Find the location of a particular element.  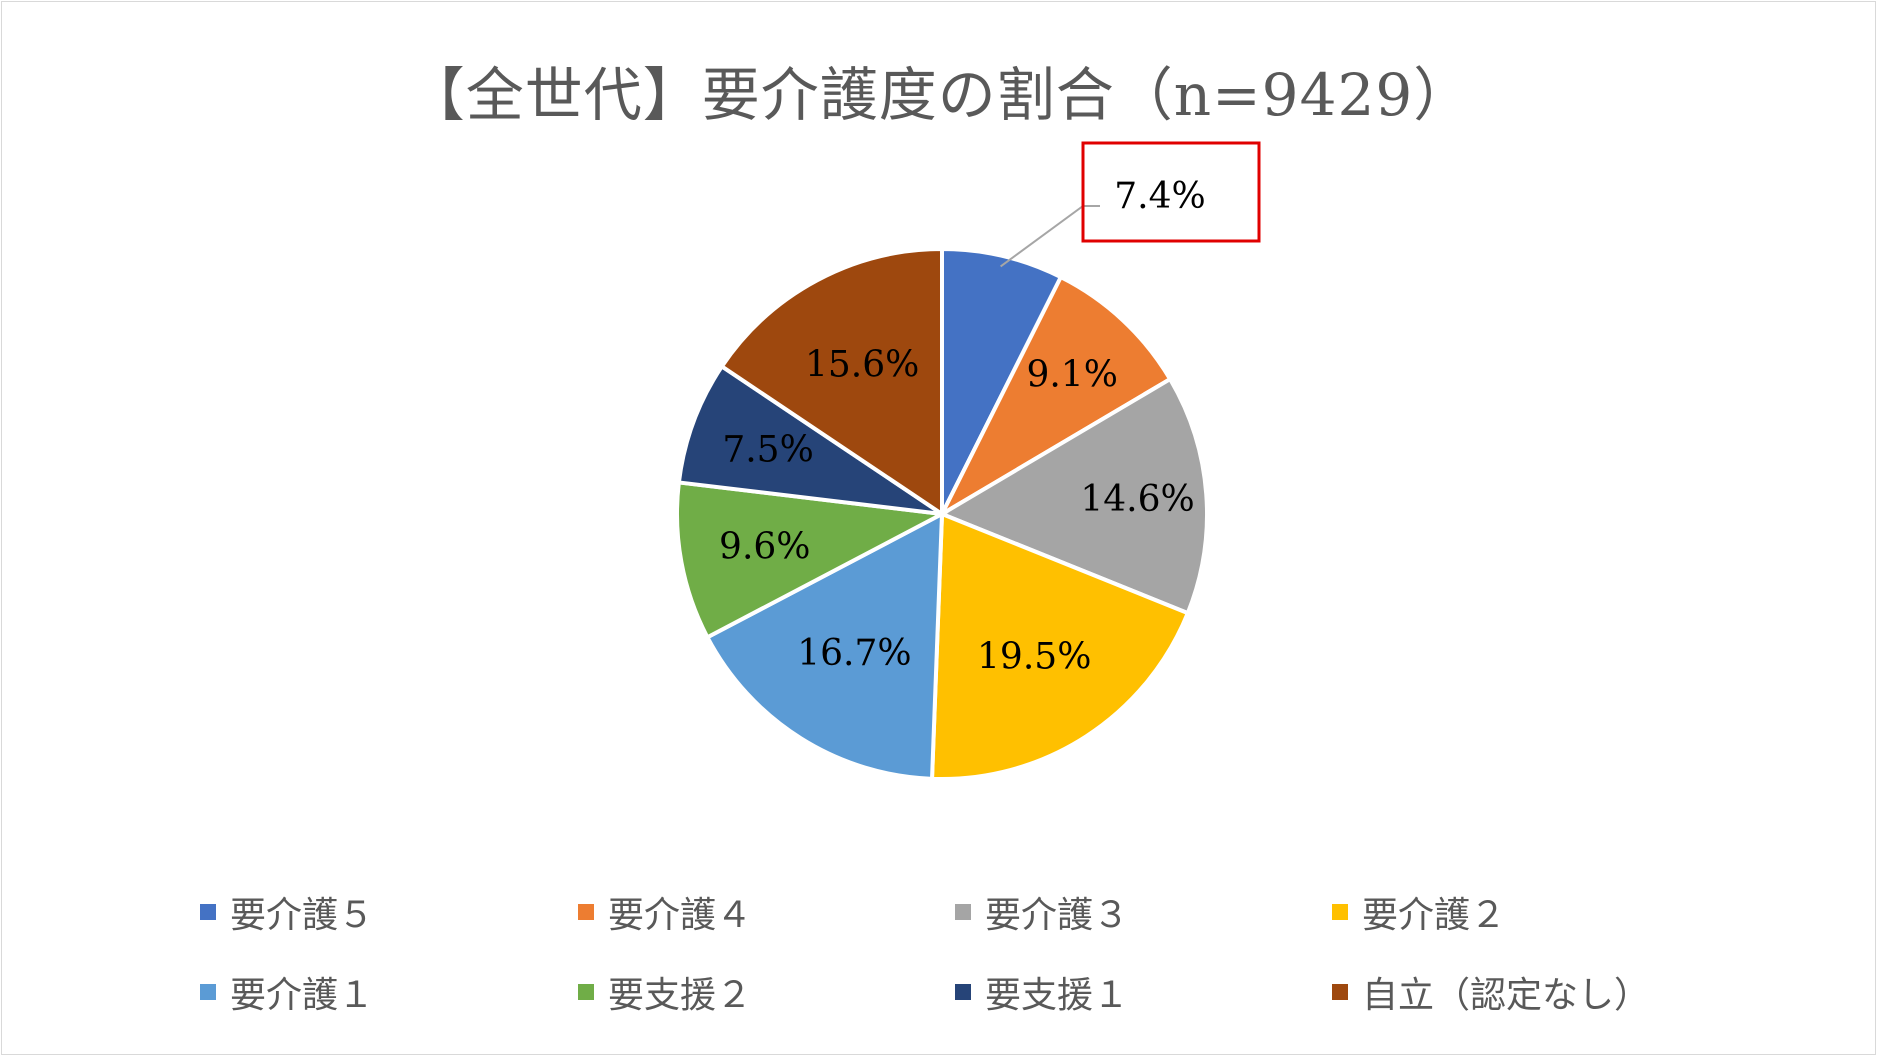

slice-label-5: 16.7% is located at coordinates (854, 653).